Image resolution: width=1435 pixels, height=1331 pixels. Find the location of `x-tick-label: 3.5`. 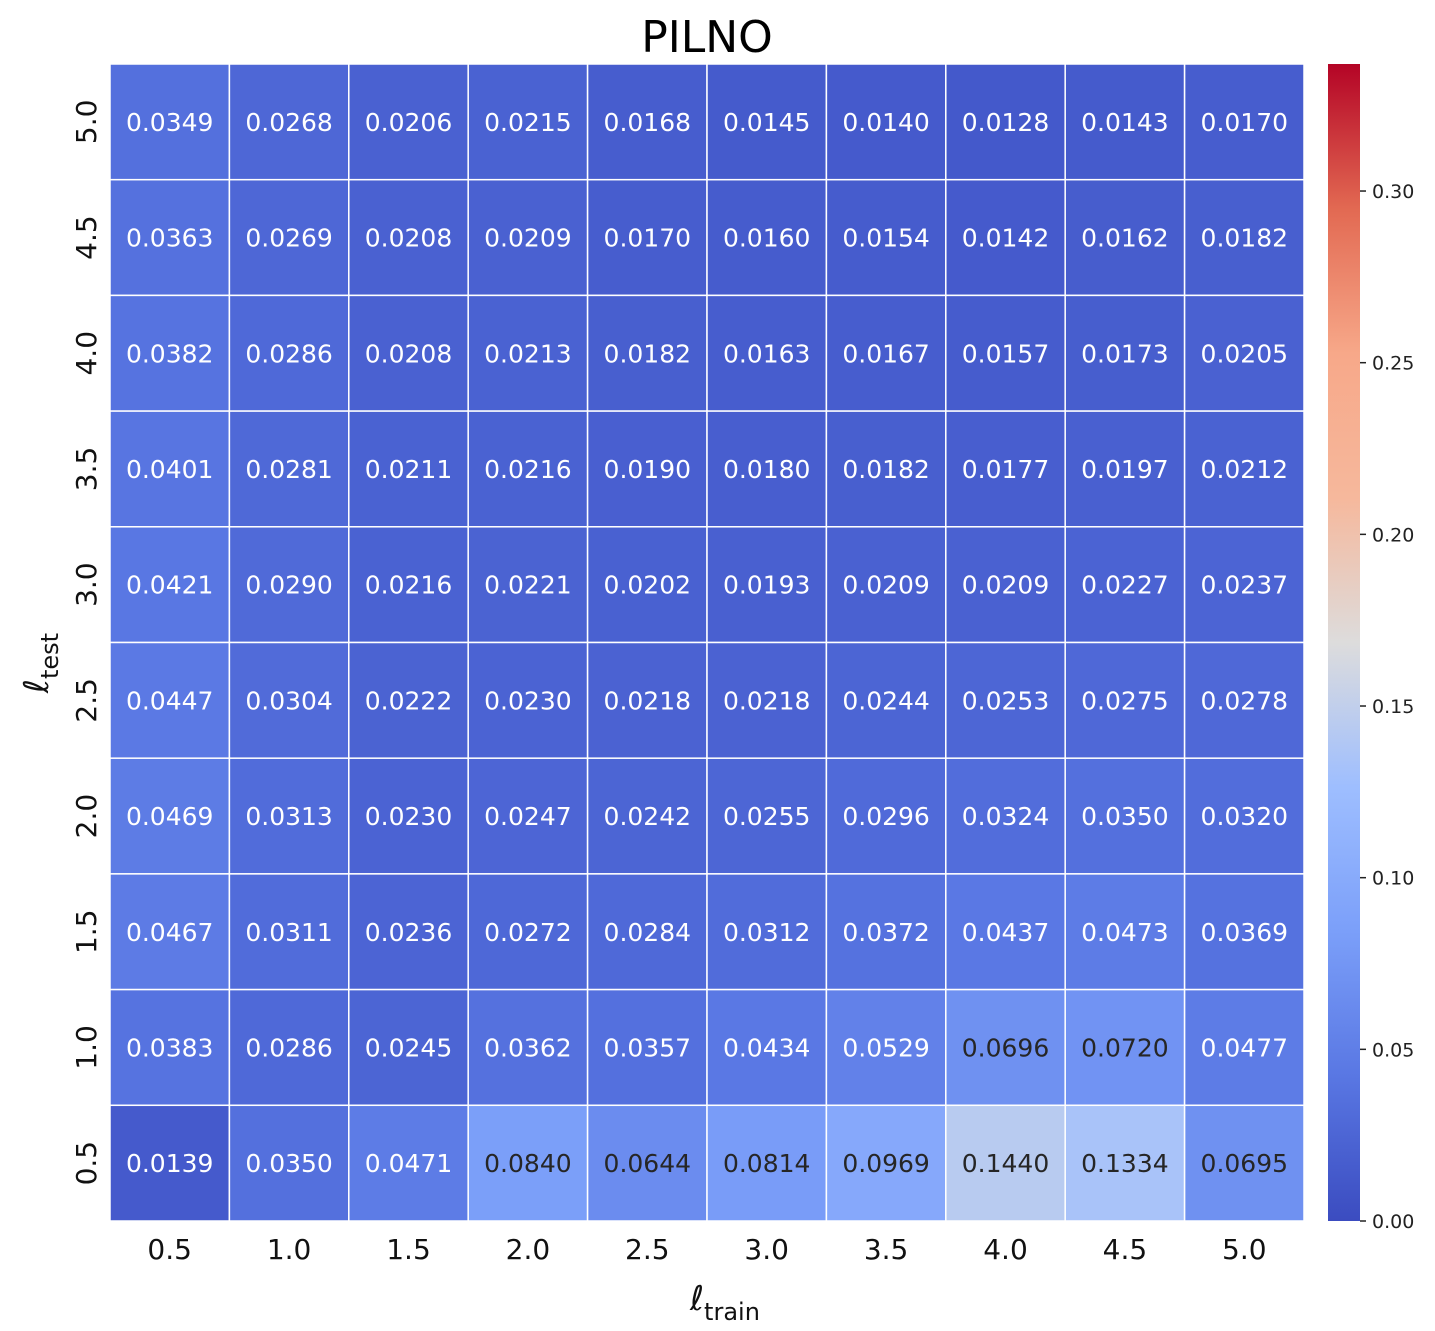

x-tick-label: 3.5 is located at coordinates (886, 1249).